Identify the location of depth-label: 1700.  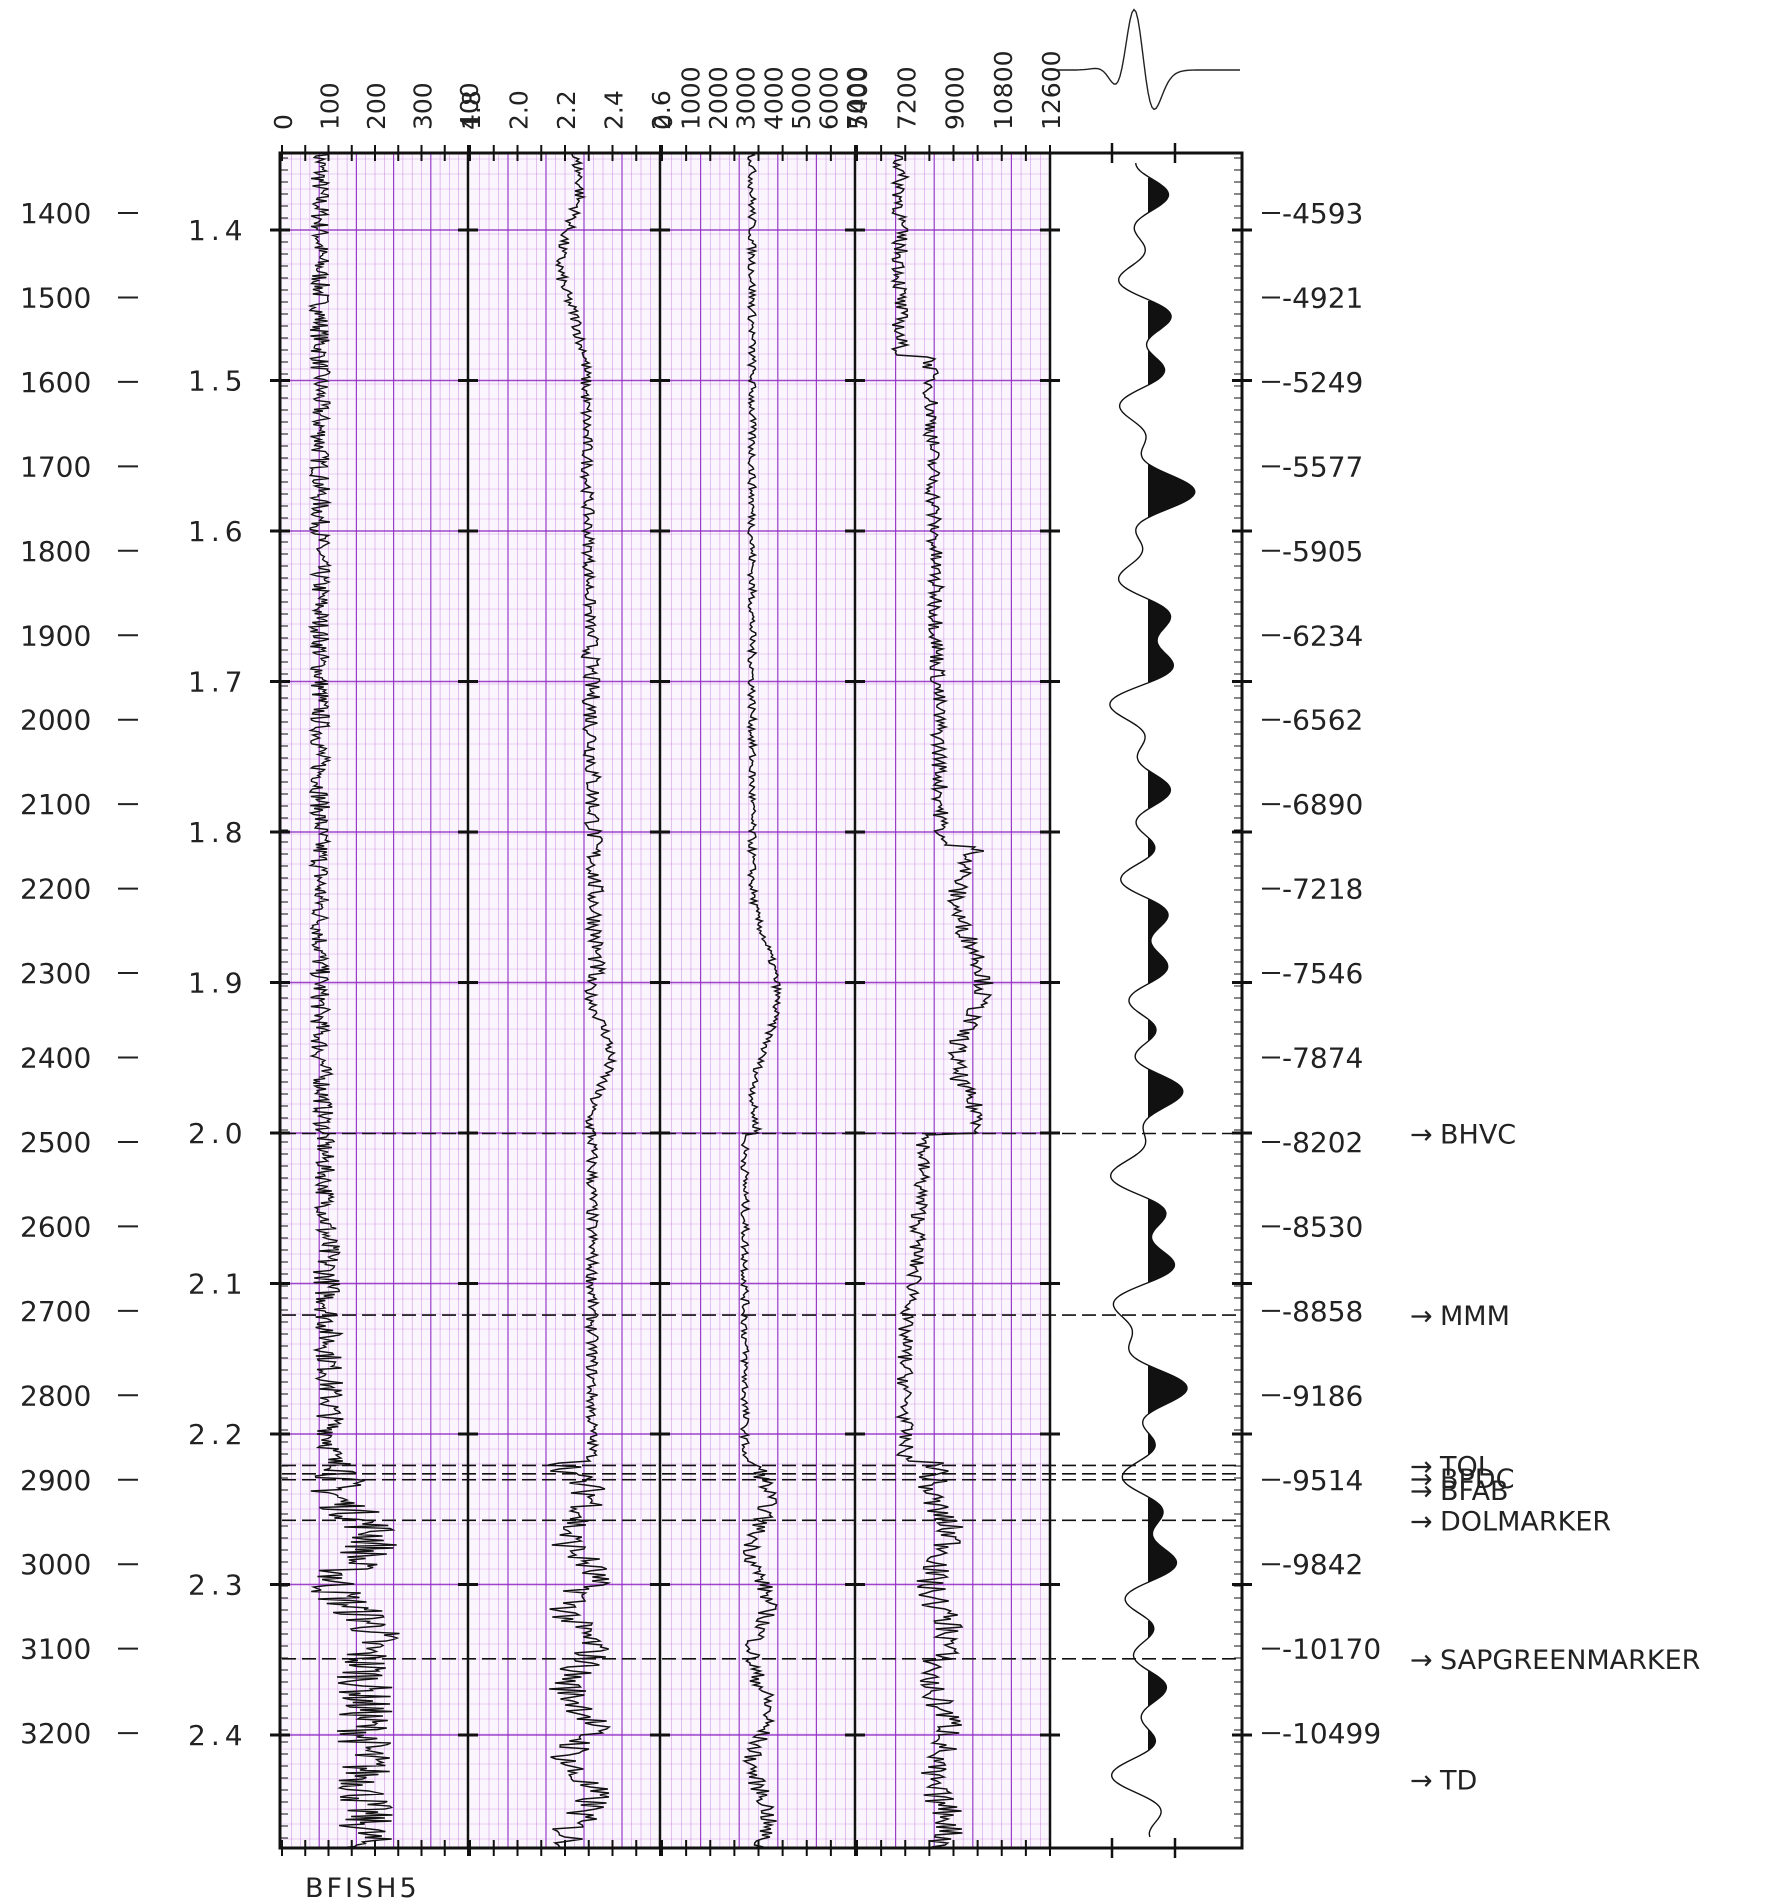
(55, 466).